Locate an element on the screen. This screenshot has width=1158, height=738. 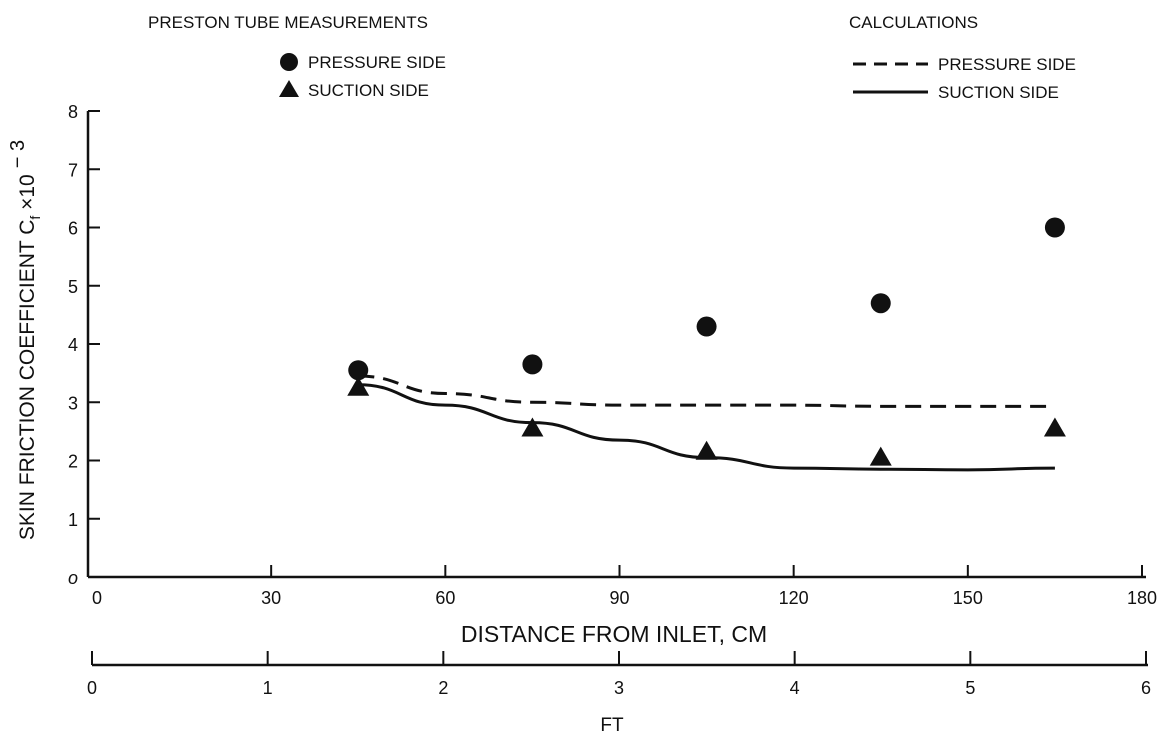
x2-tick-label: 6 is located at coordinates (1146, 688).